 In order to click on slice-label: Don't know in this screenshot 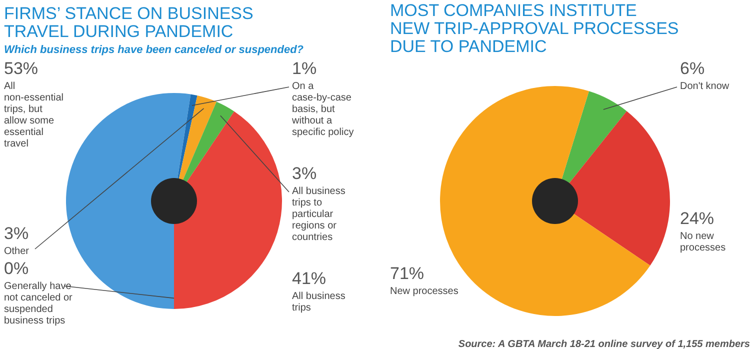, I will do `click(705, 86)`.